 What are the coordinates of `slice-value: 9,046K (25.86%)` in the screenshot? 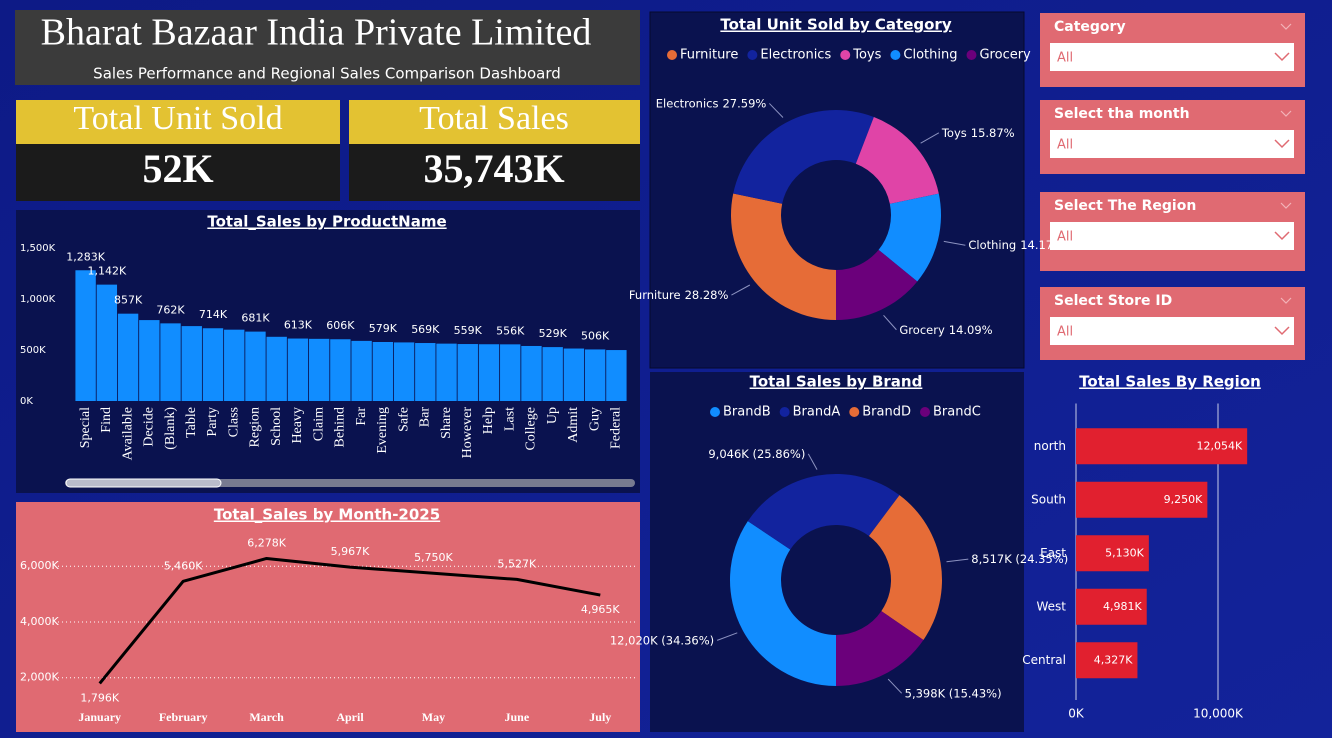 It's located at (756, 453).